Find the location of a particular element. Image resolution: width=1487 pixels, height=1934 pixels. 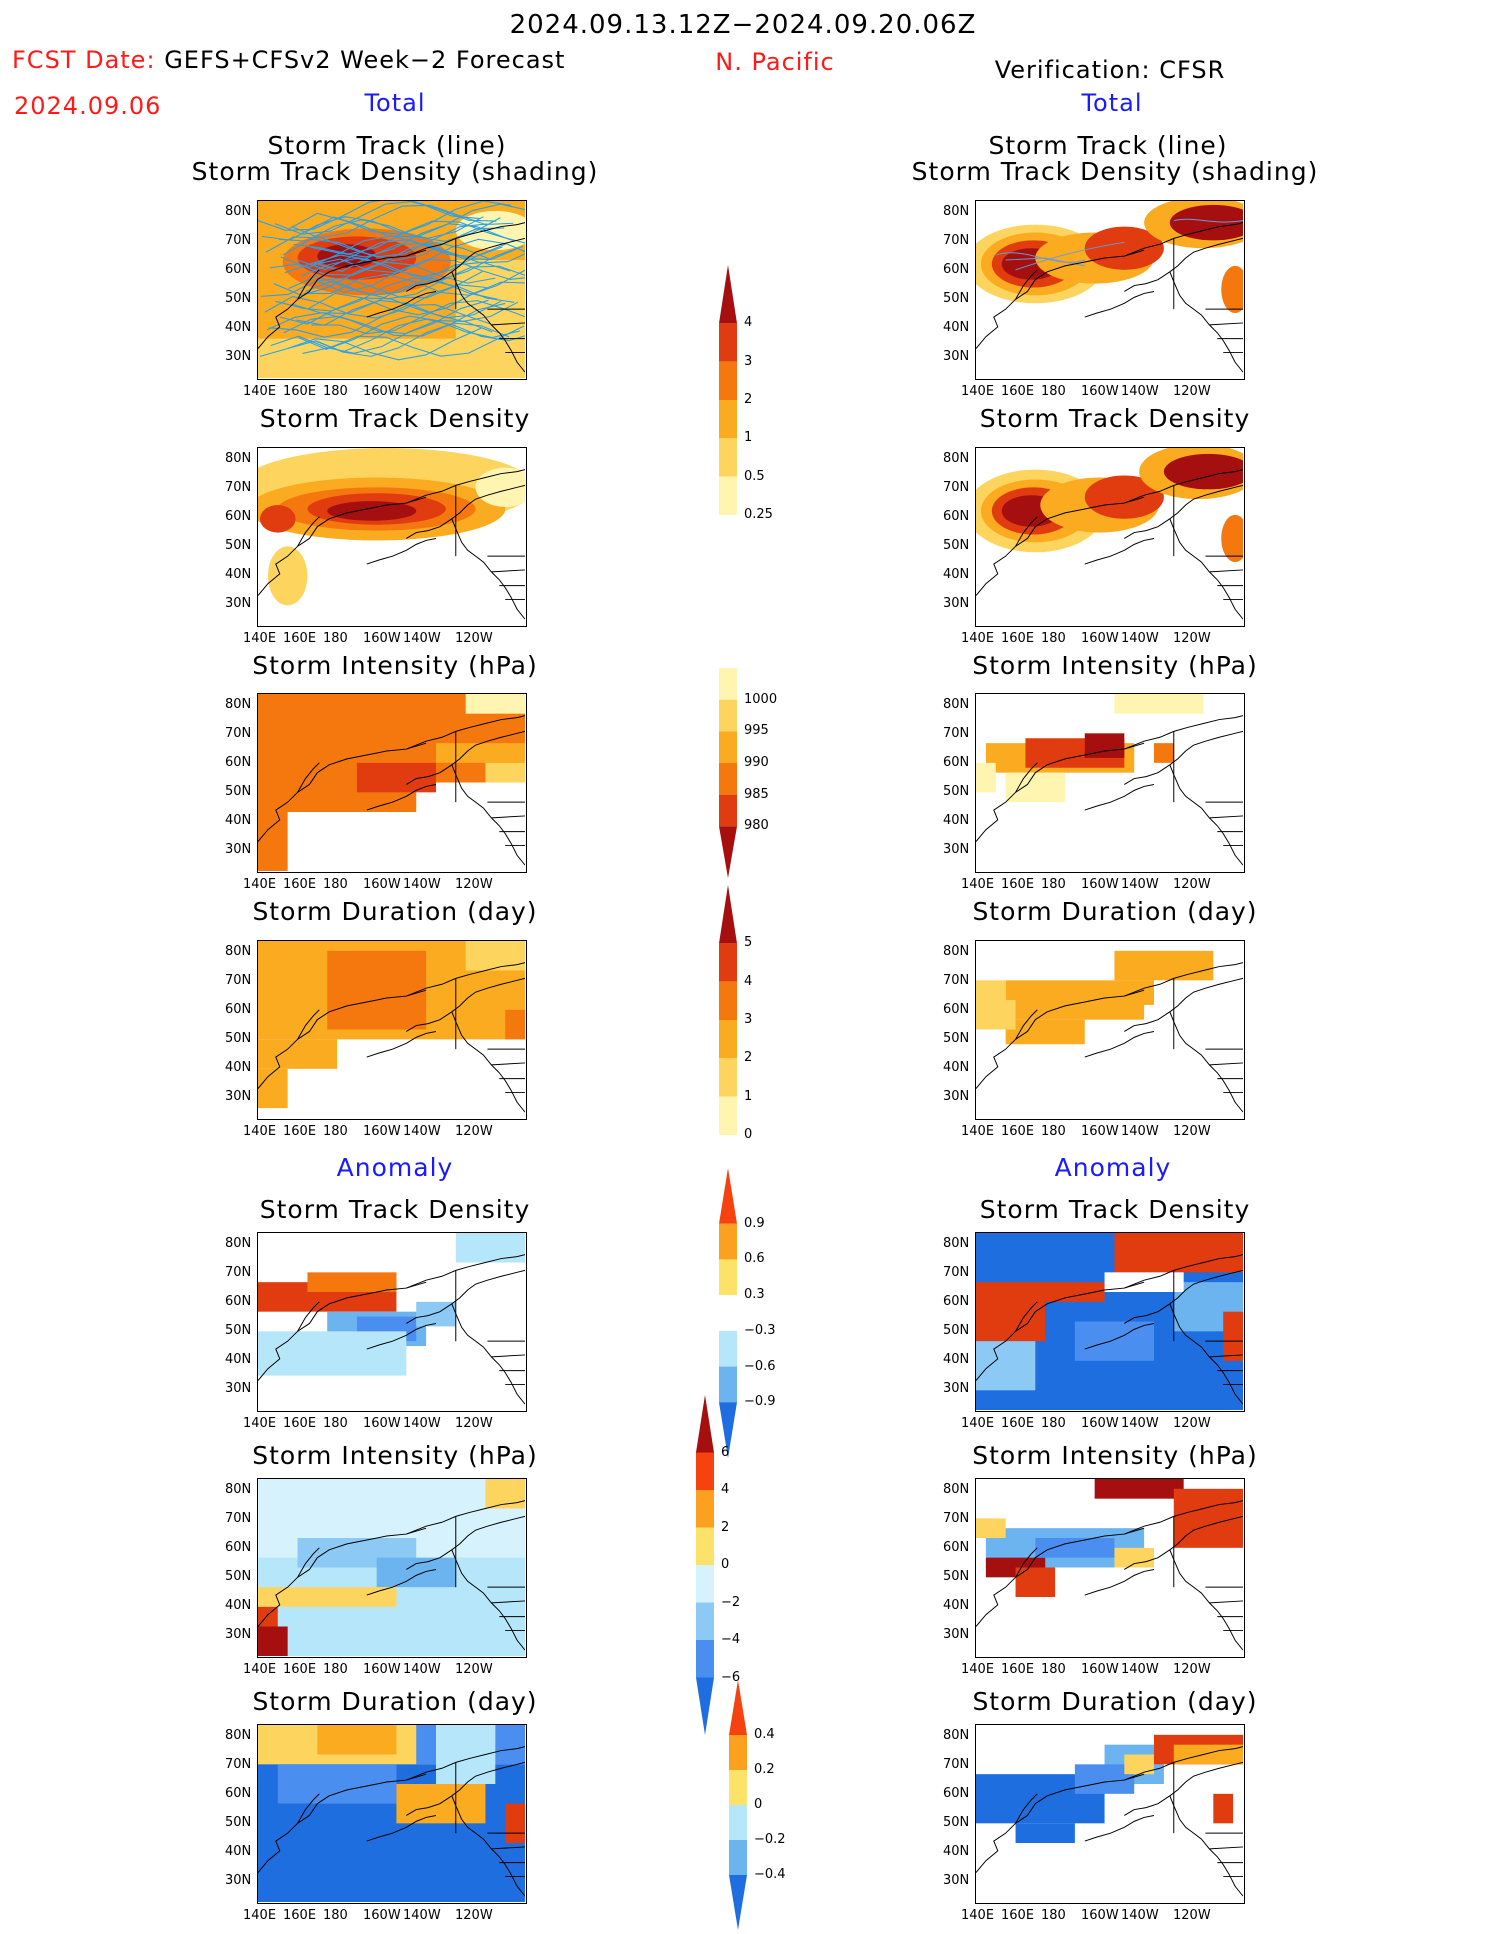

colorbar-duration-total: 5 4 3 2 1 0 is located at coordinates (735, 1022).